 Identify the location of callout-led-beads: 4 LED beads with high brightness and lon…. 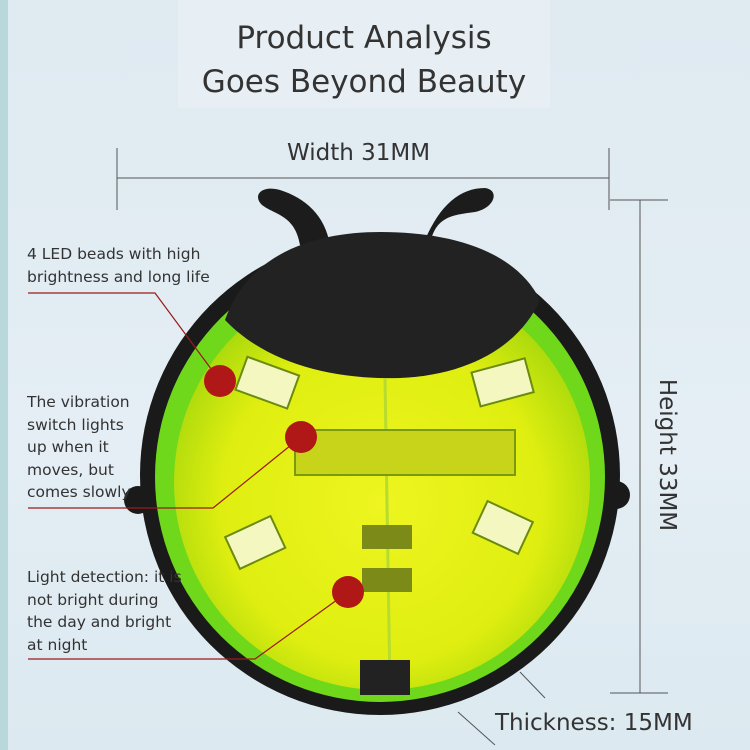
(118, 265).